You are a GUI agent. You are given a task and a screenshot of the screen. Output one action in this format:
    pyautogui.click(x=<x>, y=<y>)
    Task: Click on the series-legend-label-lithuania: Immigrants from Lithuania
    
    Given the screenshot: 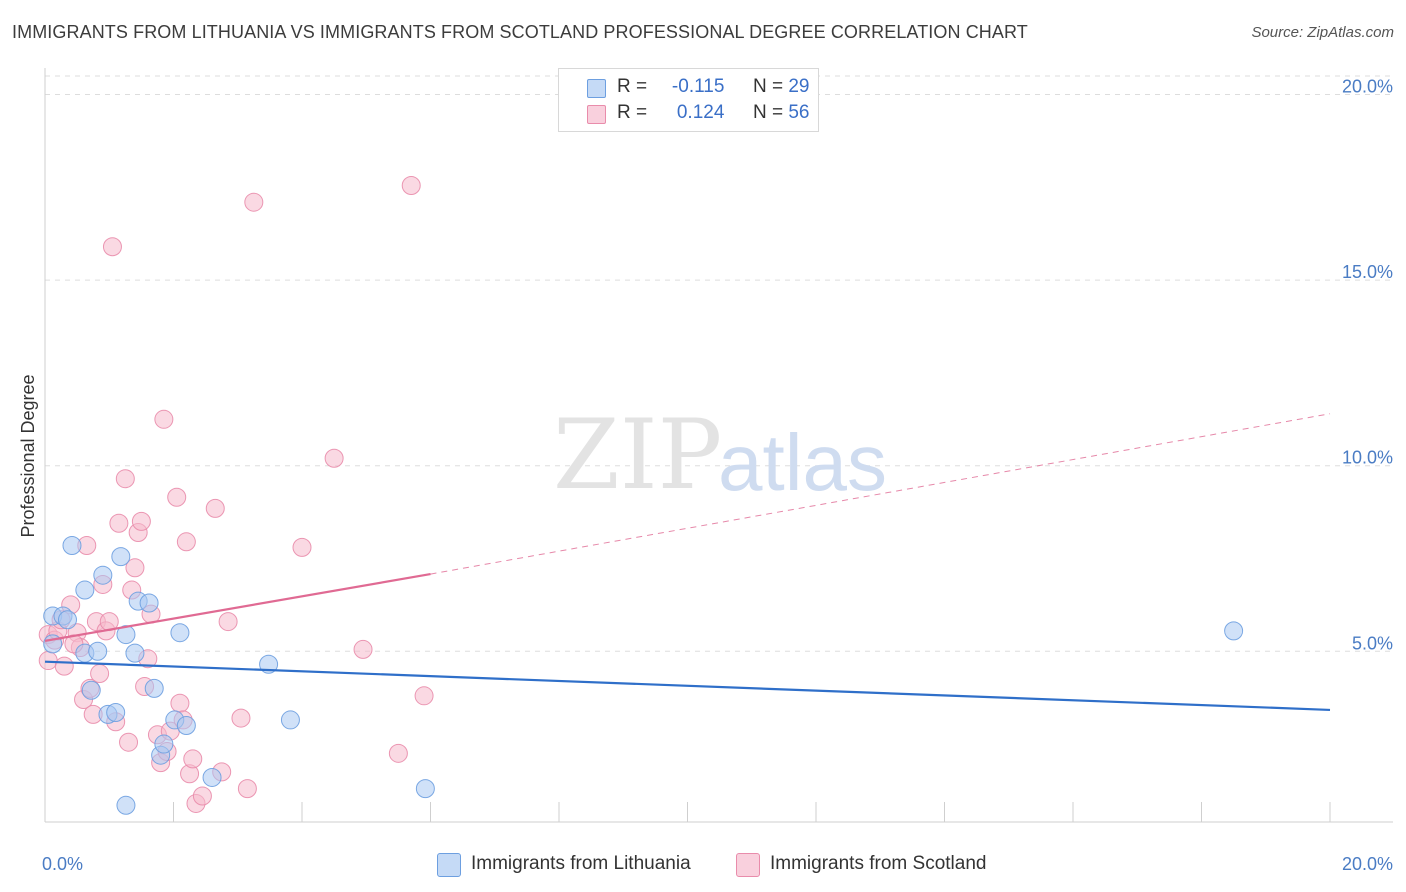 What is the action you would take?
    pyautogui.click(x=581, y=863)
    